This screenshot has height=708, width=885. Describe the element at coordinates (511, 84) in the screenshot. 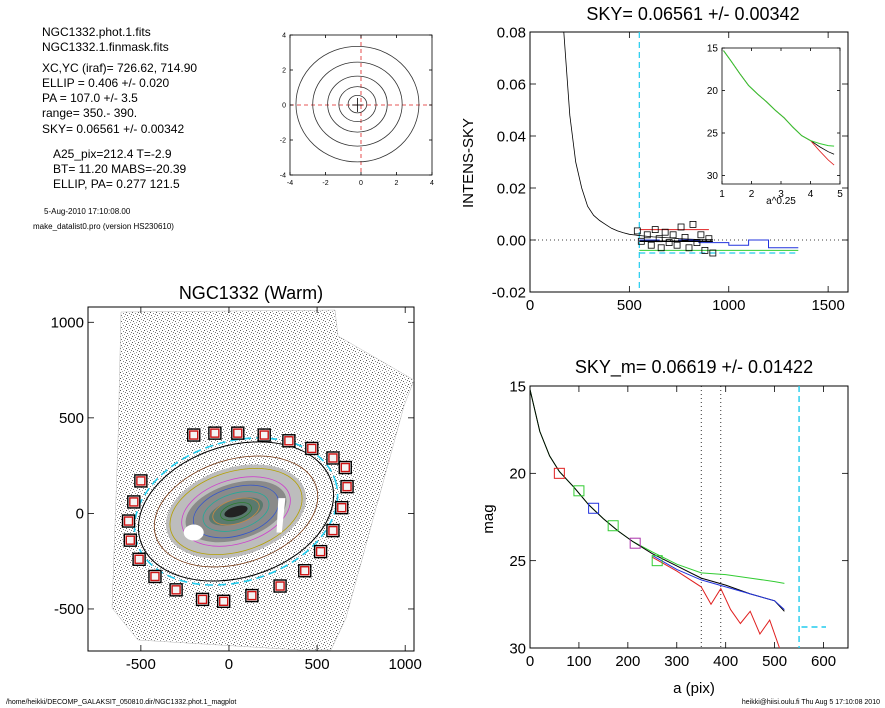

I see `sky-ytick-label: 0.06` at that location.